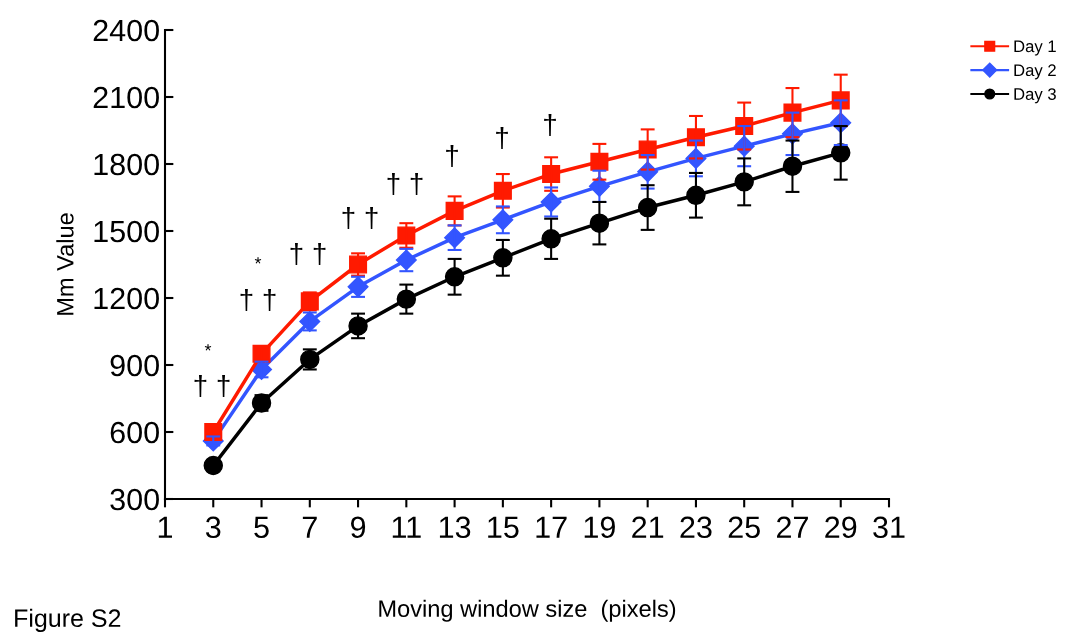  I want to click on x-tick-label: 11, so click(406, 527).